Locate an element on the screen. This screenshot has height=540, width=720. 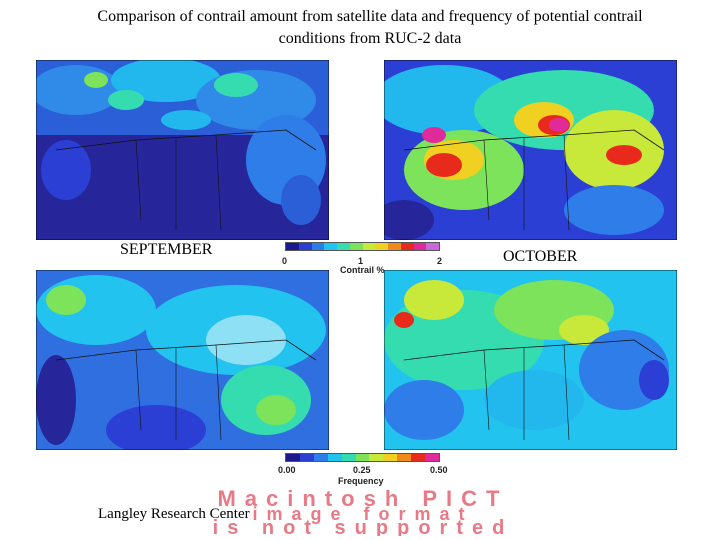
frequency-colorbar is located at coordinates (362, 457).